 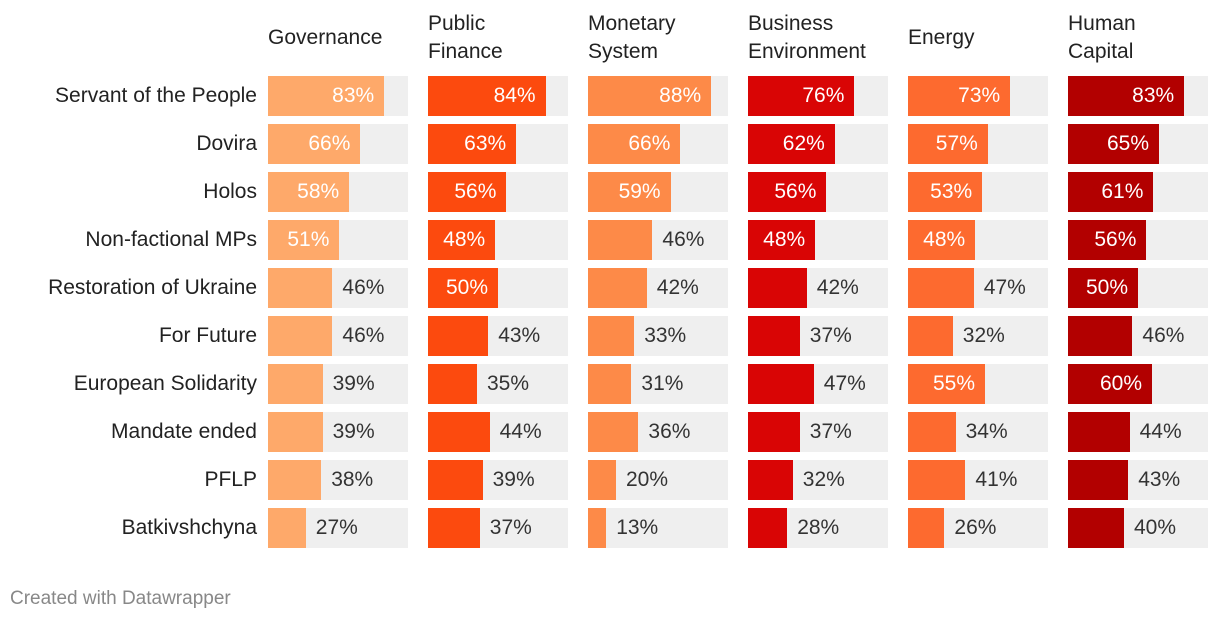 What do you see at coordinates (485, 143) in the screenshot?
I see `data-label: 63%` at bounding box center [485, 143].